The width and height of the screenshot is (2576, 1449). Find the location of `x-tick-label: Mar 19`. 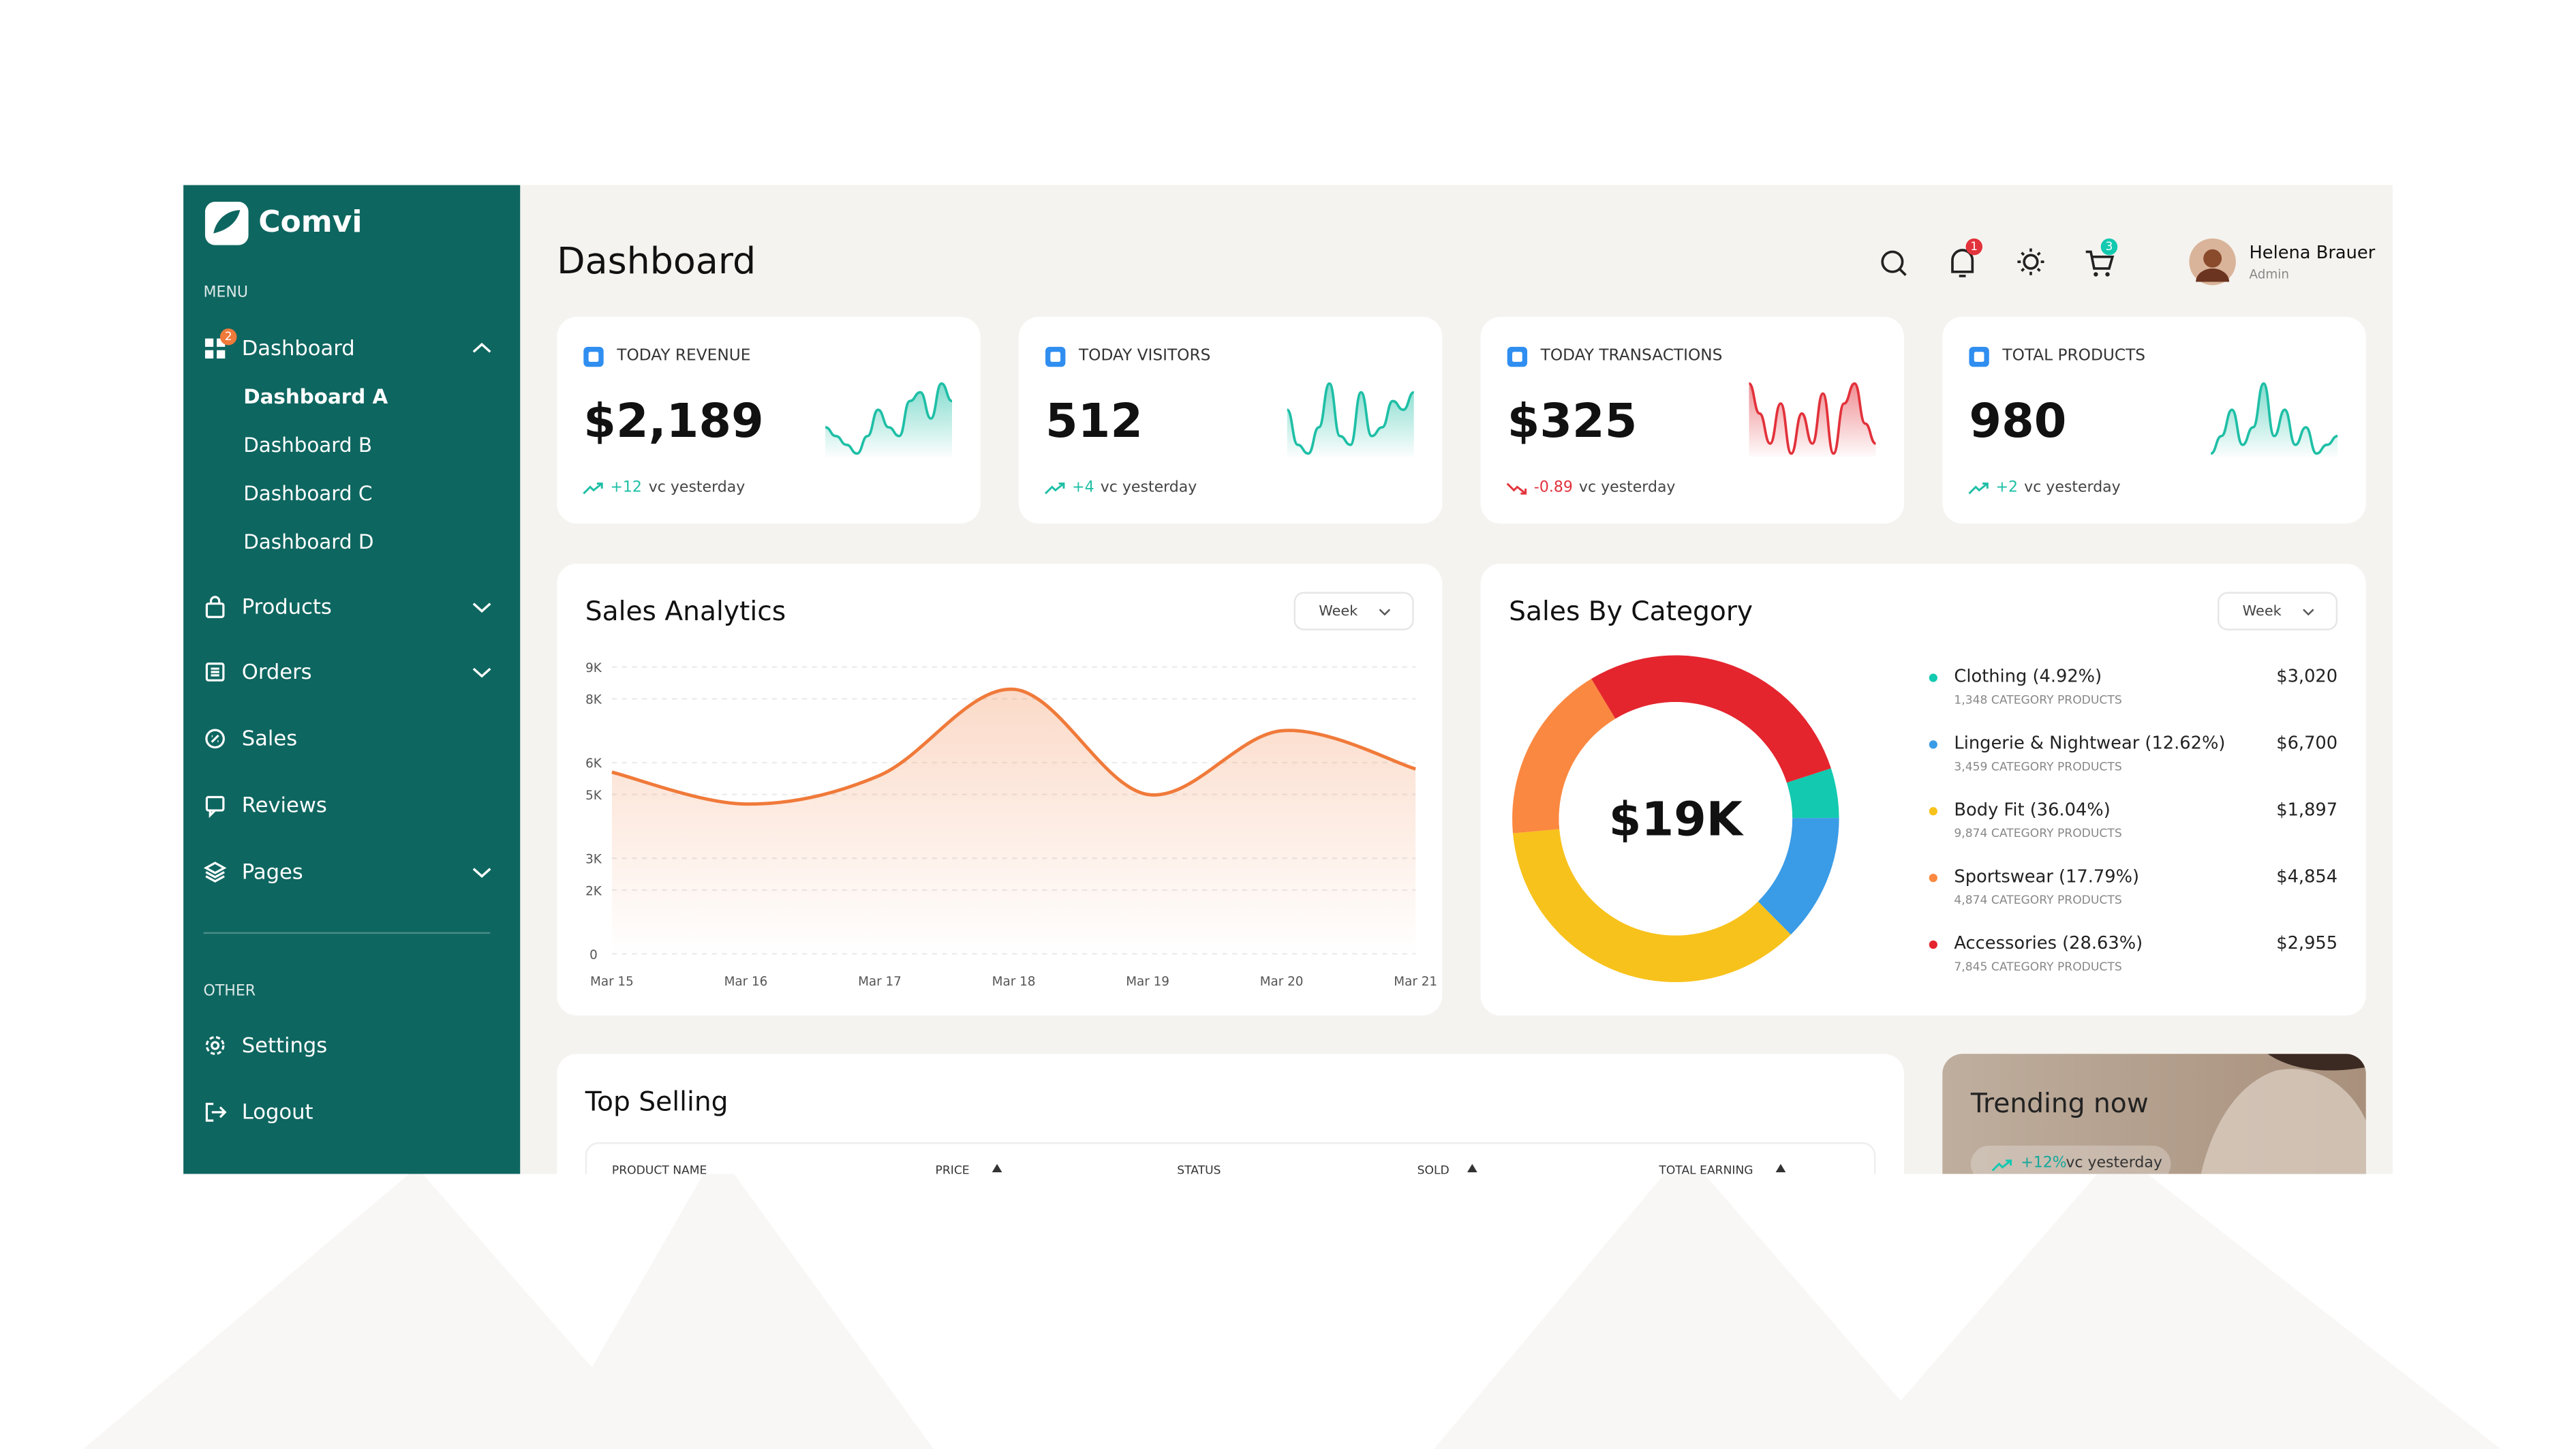

x-tick-label: Mar 19 is located at coordinates (1147, 982).